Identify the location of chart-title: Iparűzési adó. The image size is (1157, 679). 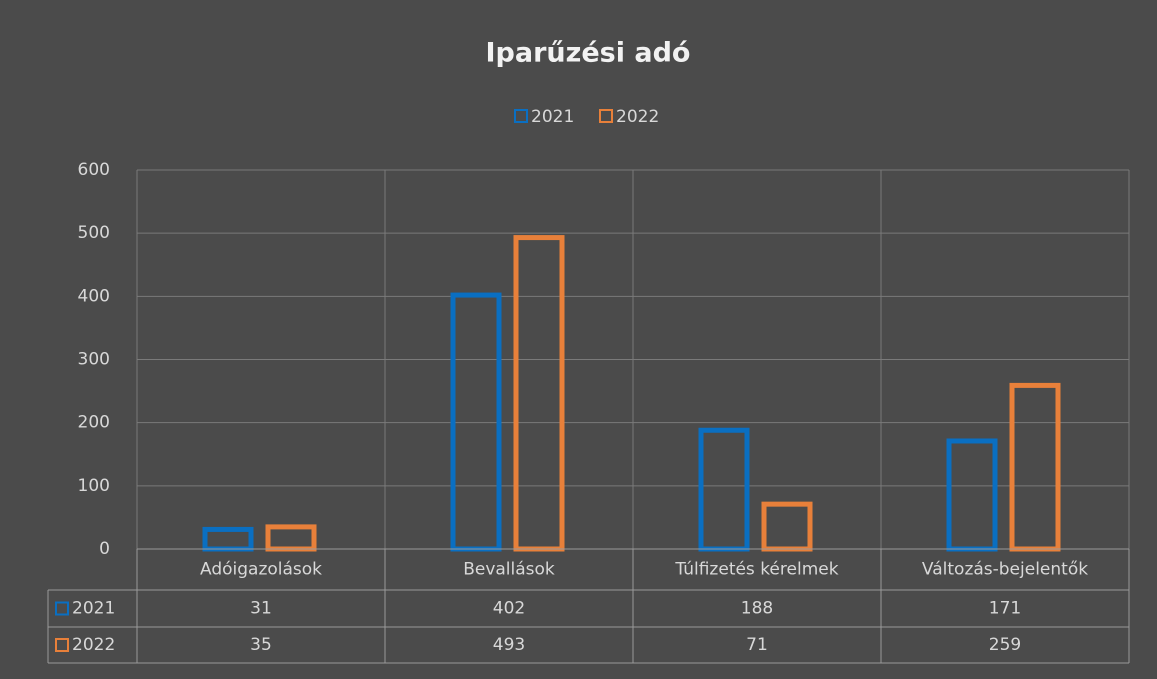
(588, 53).